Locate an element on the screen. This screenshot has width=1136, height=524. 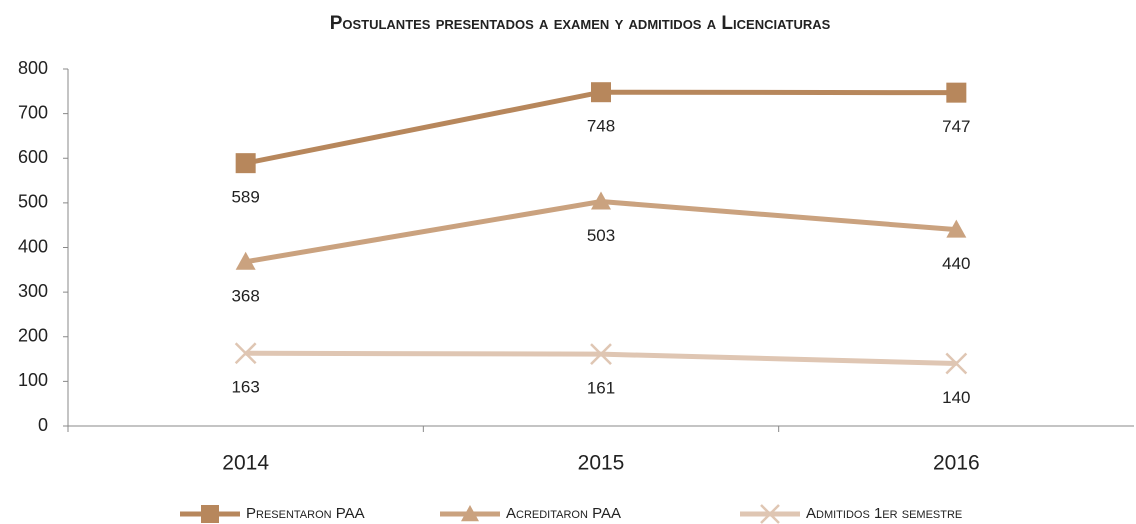
data-label: 589 is located at coordinates (245, 197).